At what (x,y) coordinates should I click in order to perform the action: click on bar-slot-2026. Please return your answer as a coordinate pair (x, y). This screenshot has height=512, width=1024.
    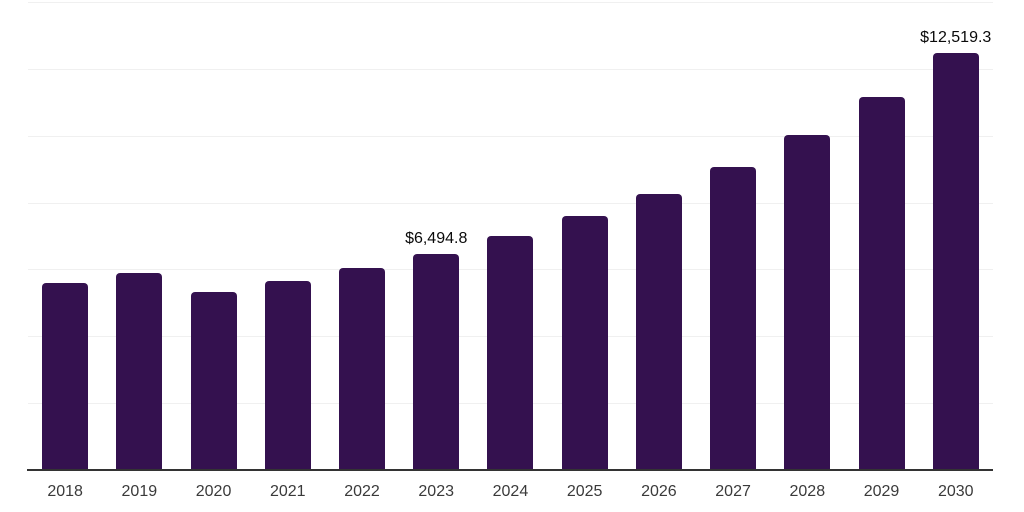
    Looking at the image, I should click on (659, 237).